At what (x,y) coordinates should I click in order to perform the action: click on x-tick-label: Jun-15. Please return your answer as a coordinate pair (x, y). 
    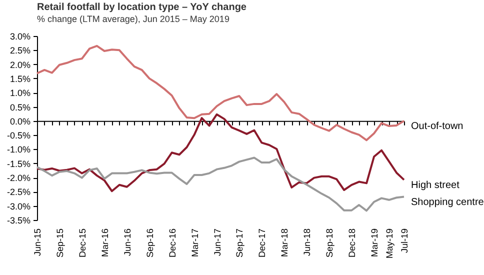
    Looking at the image, I should click on (37, 242).